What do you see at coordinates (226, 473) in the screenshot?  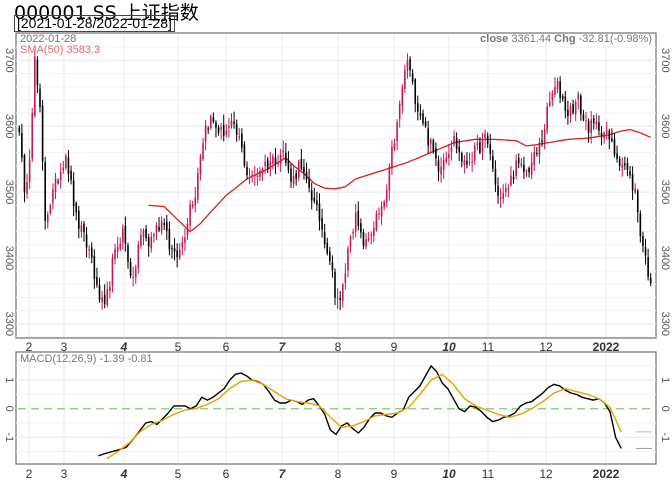 I see `macd-x-tick-label: 6` at bounding box center [226, 473].